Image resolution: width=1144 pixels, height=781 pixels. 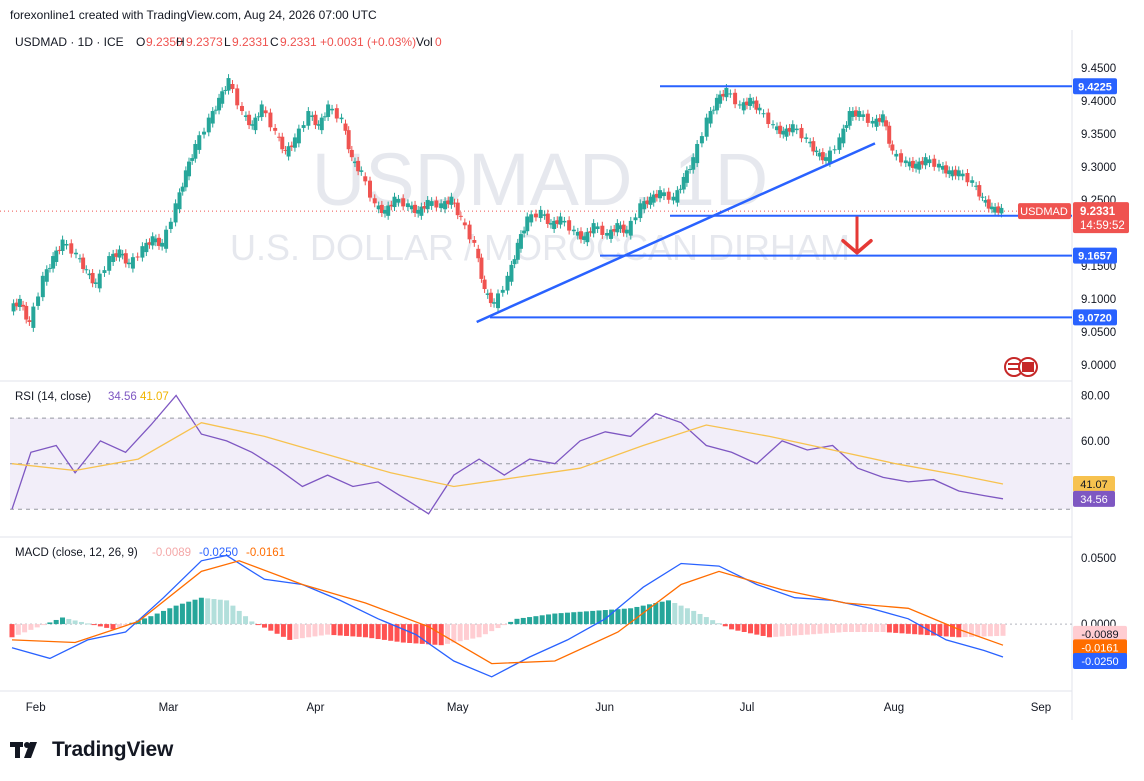 I want to click on level-price-badge, so click(x=1095, y=255).